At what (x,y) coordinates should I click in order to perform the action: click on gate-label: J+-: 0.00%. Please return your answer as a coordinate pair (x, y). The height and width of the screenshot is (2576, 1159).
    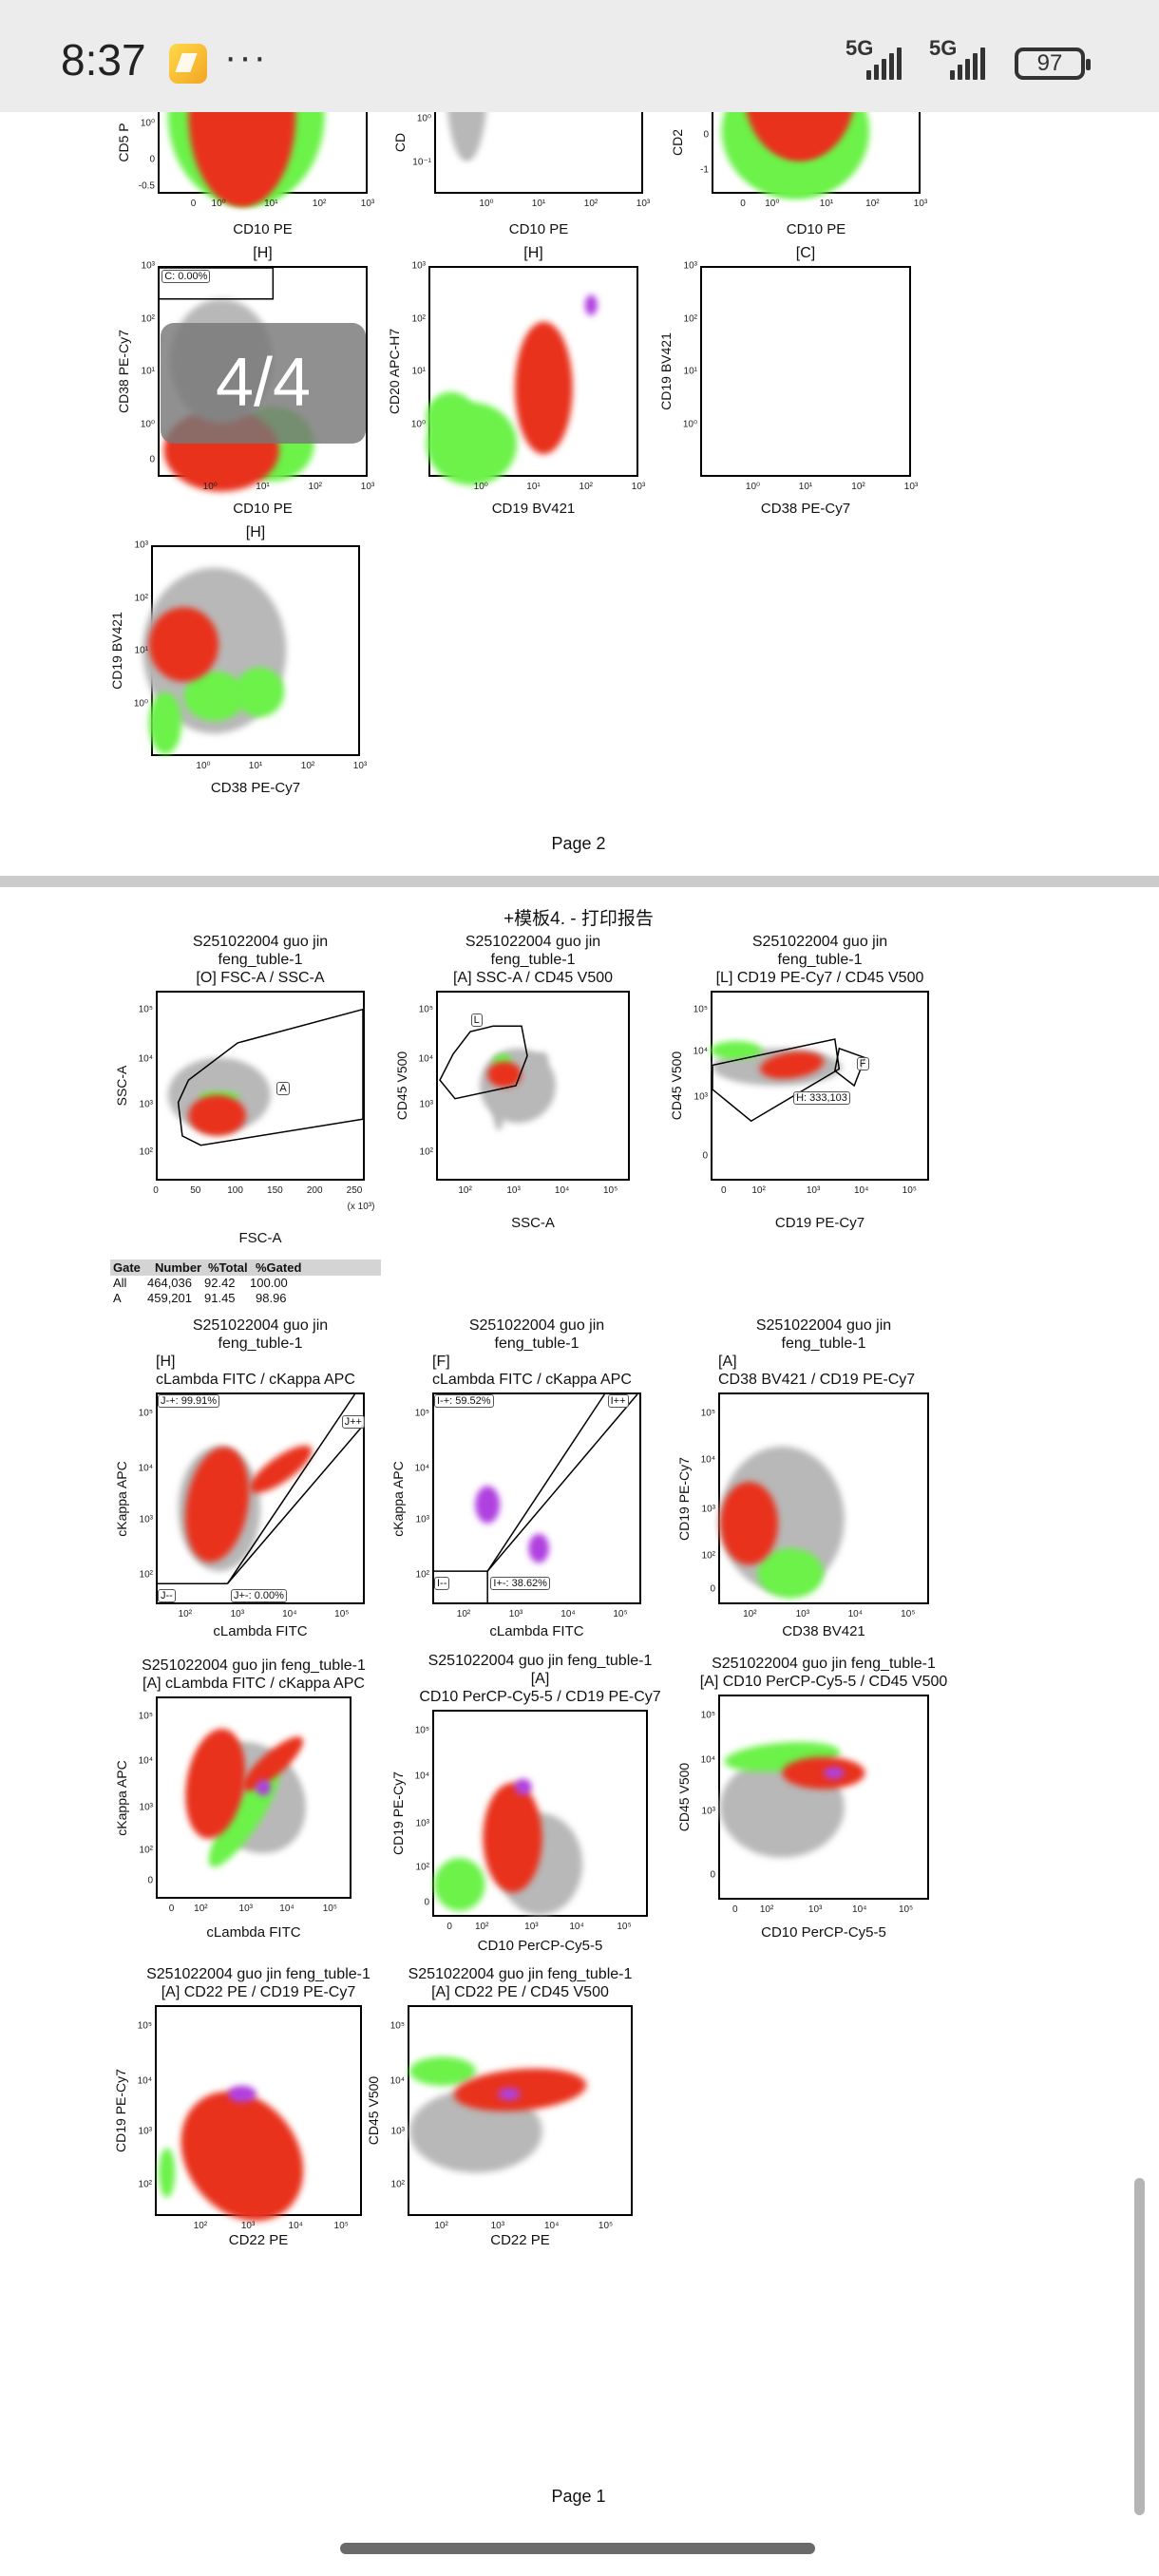
    Looking at the image, I should click on (259, 1596).